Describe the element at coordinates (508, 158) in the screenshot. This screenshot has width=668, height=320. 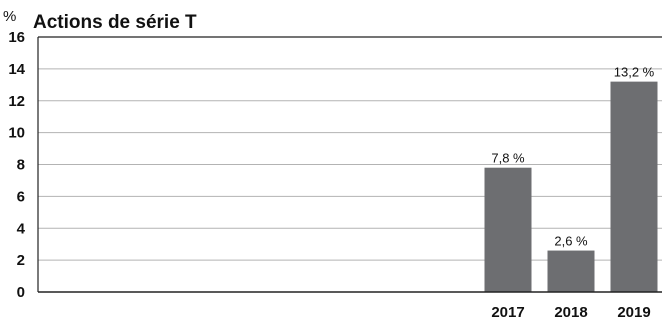
I see `data-label: 7,8 %` at that location.